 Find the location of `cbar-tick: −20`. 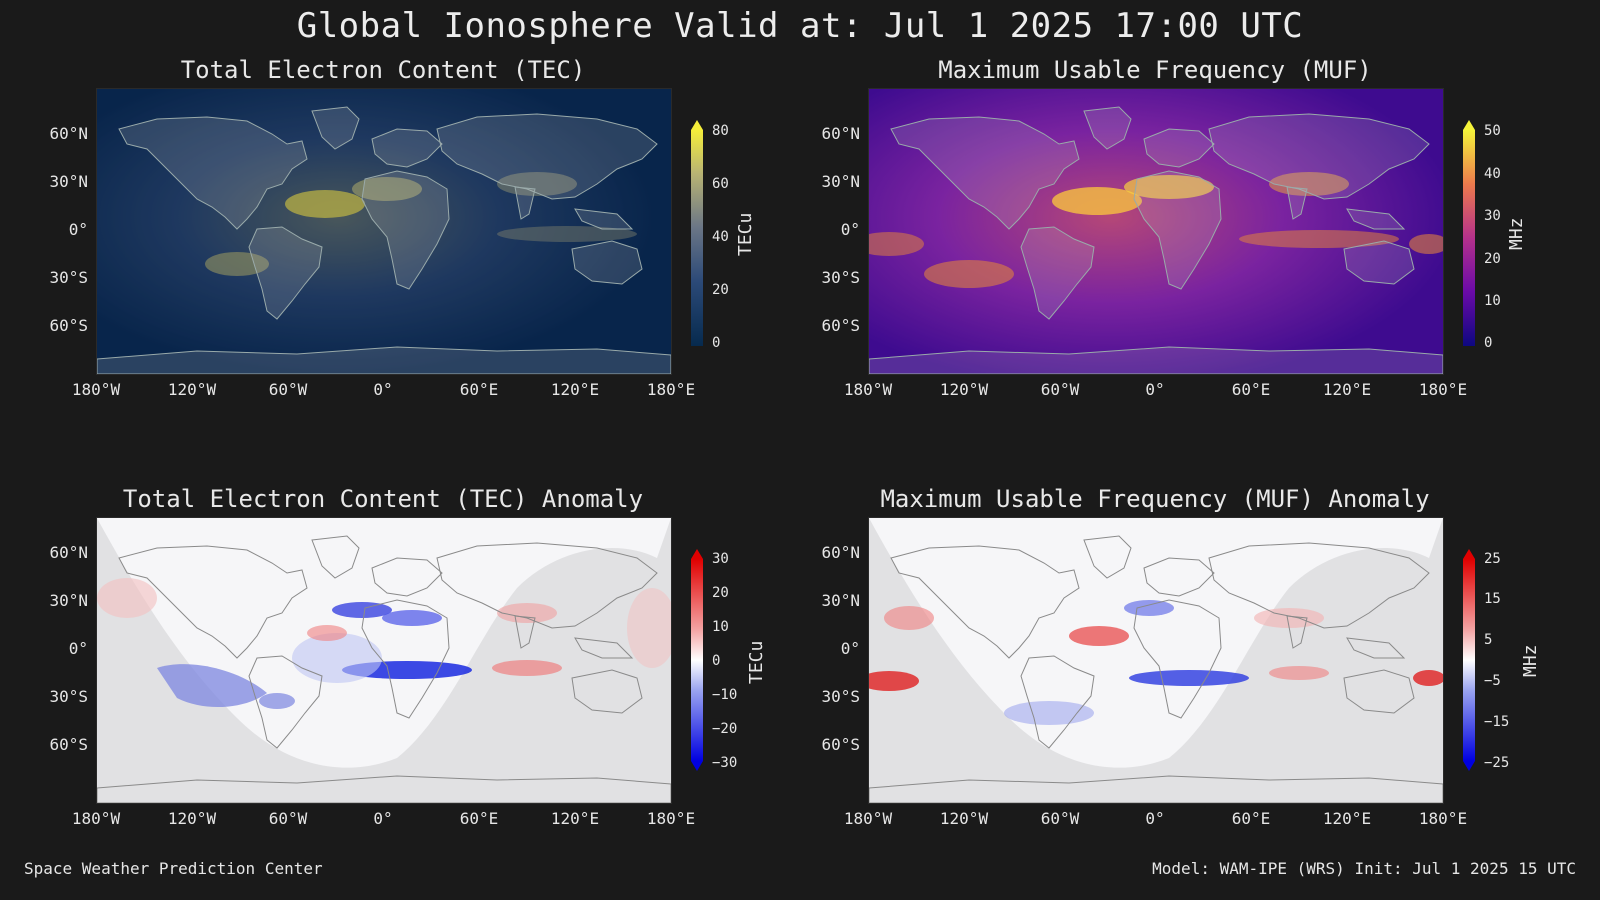

cbar-tick: −20 is located at coordinates (725, 729).